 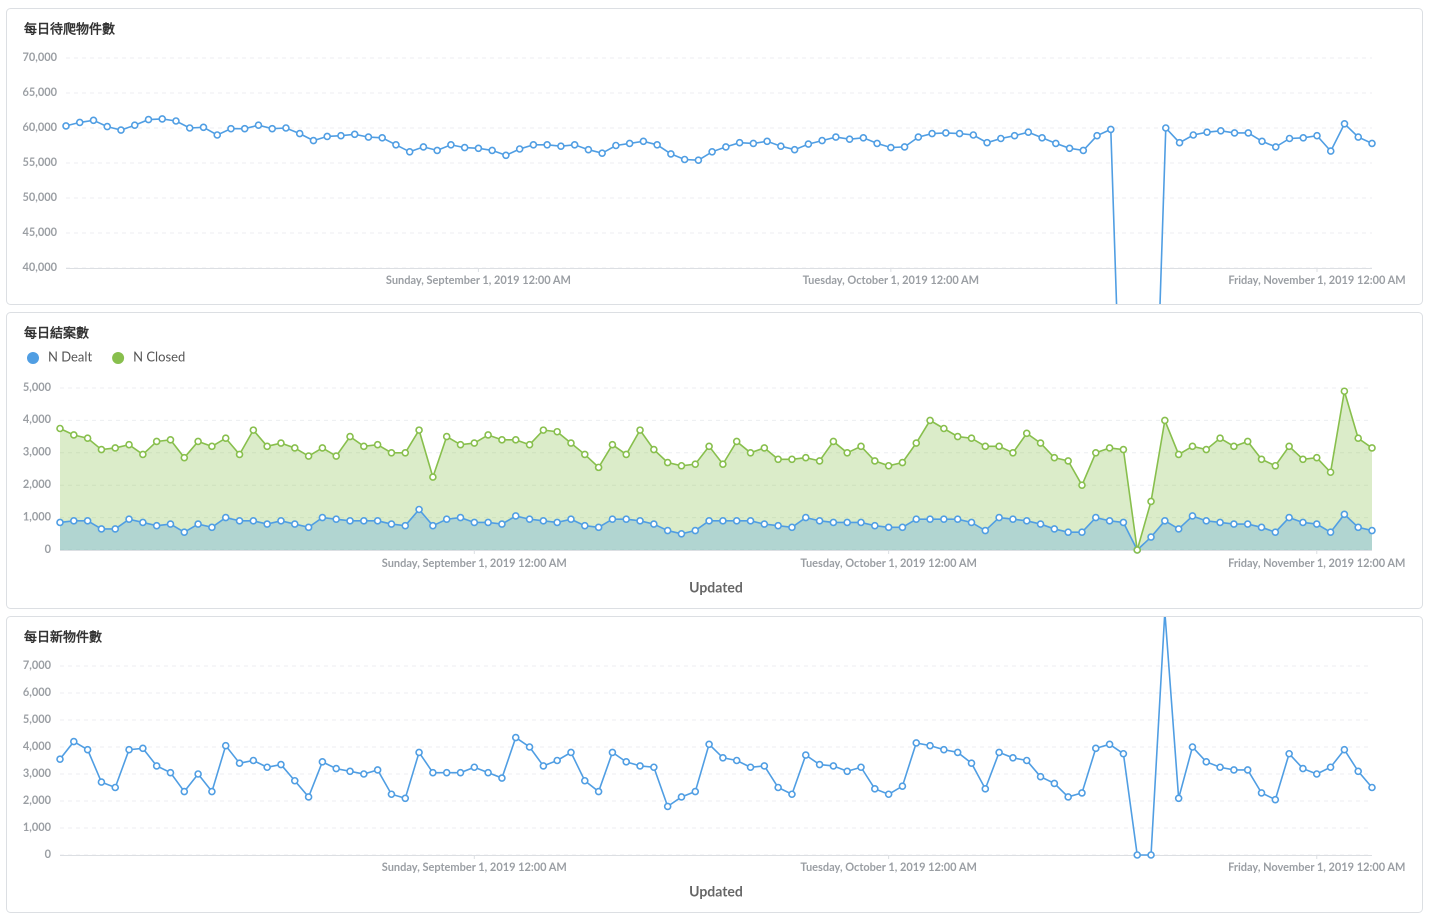 What do you see at coordinates (118, 358) in the screenshot?
I see `legend-swatch` at bounding box center [118, 358].